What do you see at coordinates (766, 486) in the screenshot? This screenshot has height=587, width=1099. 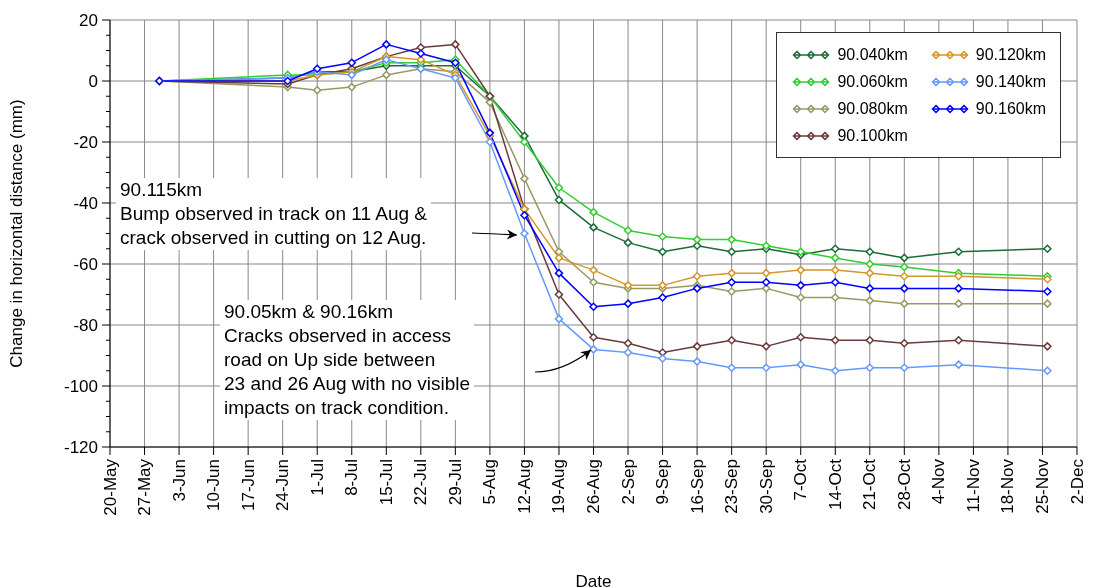 I see `x-tick-label: 30-Sep` at bounding box center [766, 486].